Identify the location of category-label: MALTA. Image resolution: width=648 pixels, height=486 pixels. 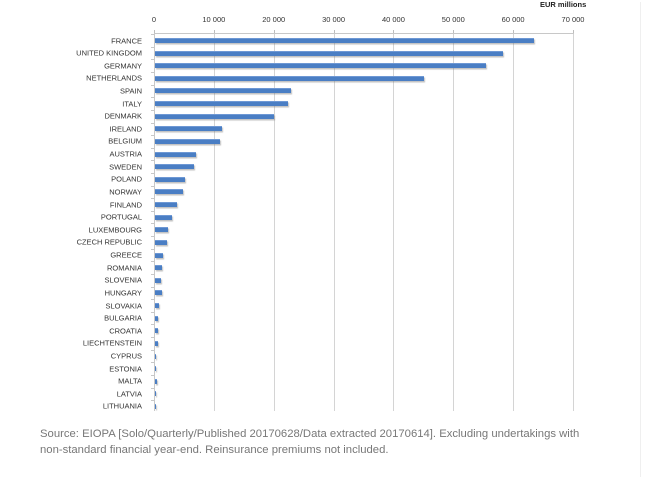
(130, 381).